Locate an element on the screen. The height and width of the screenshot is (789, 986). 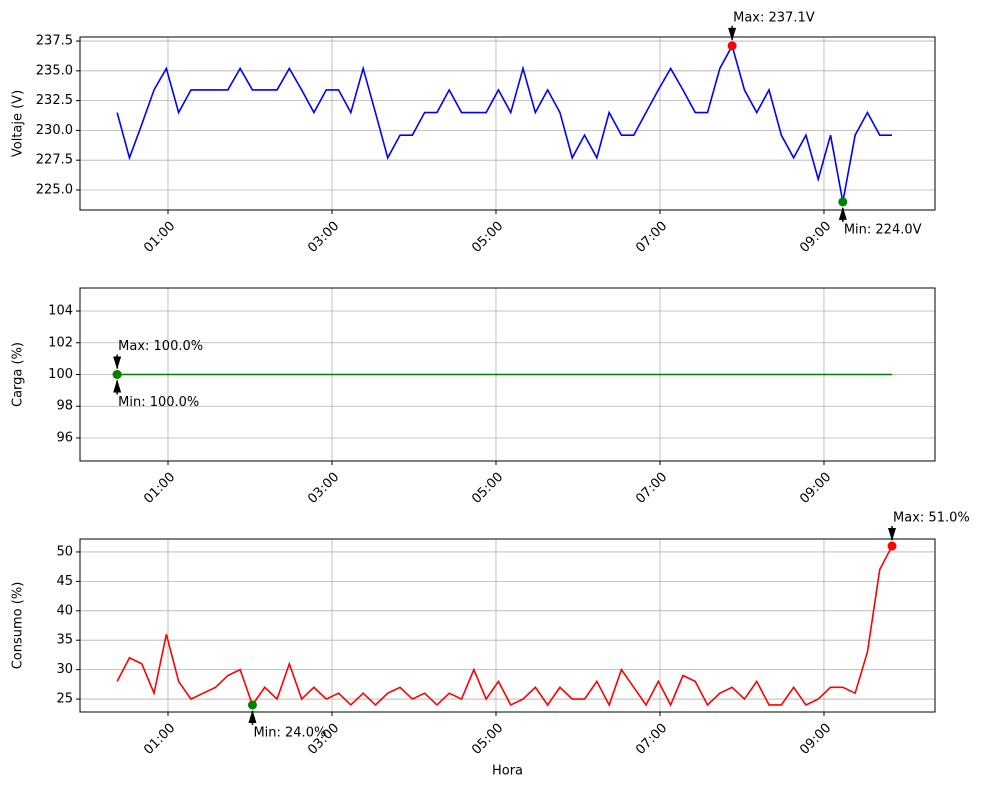
annotation-label: Max: 237.1V is located at coordinates (774, 17).